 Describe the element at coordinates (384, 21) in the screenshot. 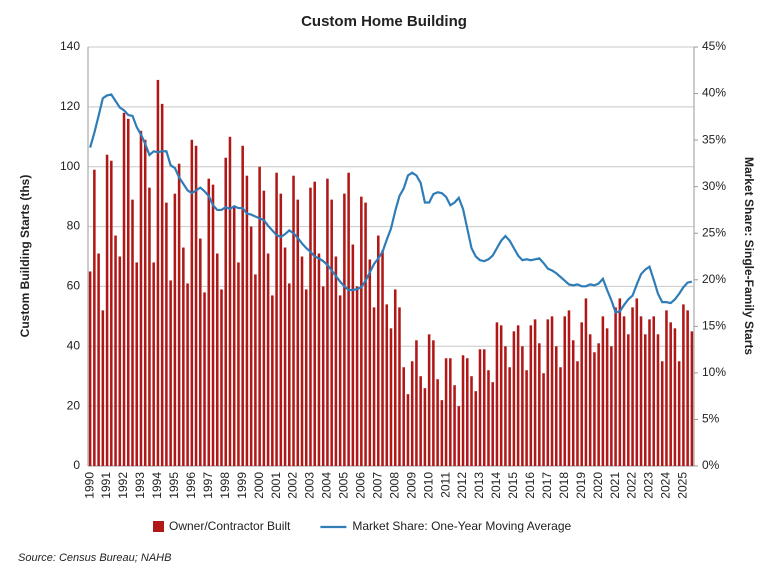

I see `chart-title: Custom Home Building` at that location.